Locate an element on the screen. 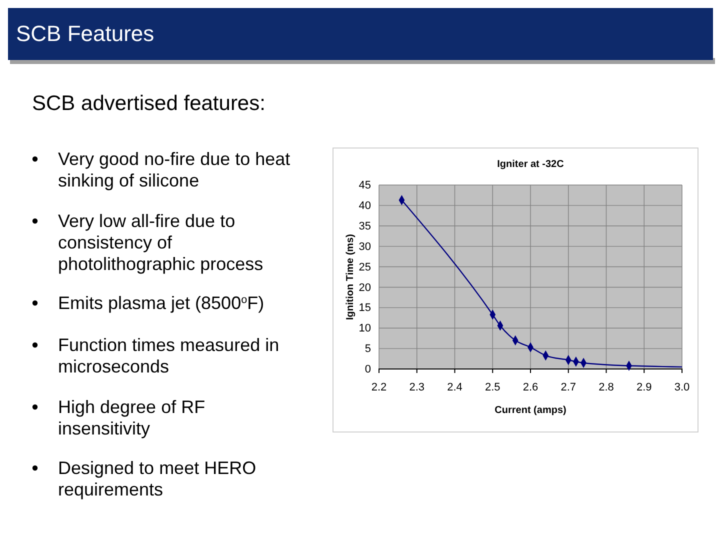 The image size is (720, 540). x-tick-label: 2.2 is located at coordinates (379, 387).